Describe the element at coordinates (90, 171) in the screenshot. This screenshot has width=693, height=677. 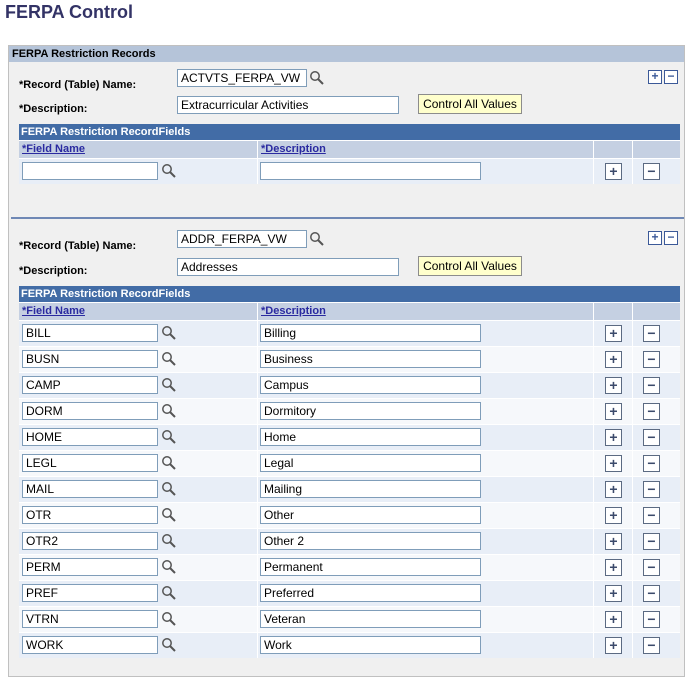
I see `field-name-input` at that location.